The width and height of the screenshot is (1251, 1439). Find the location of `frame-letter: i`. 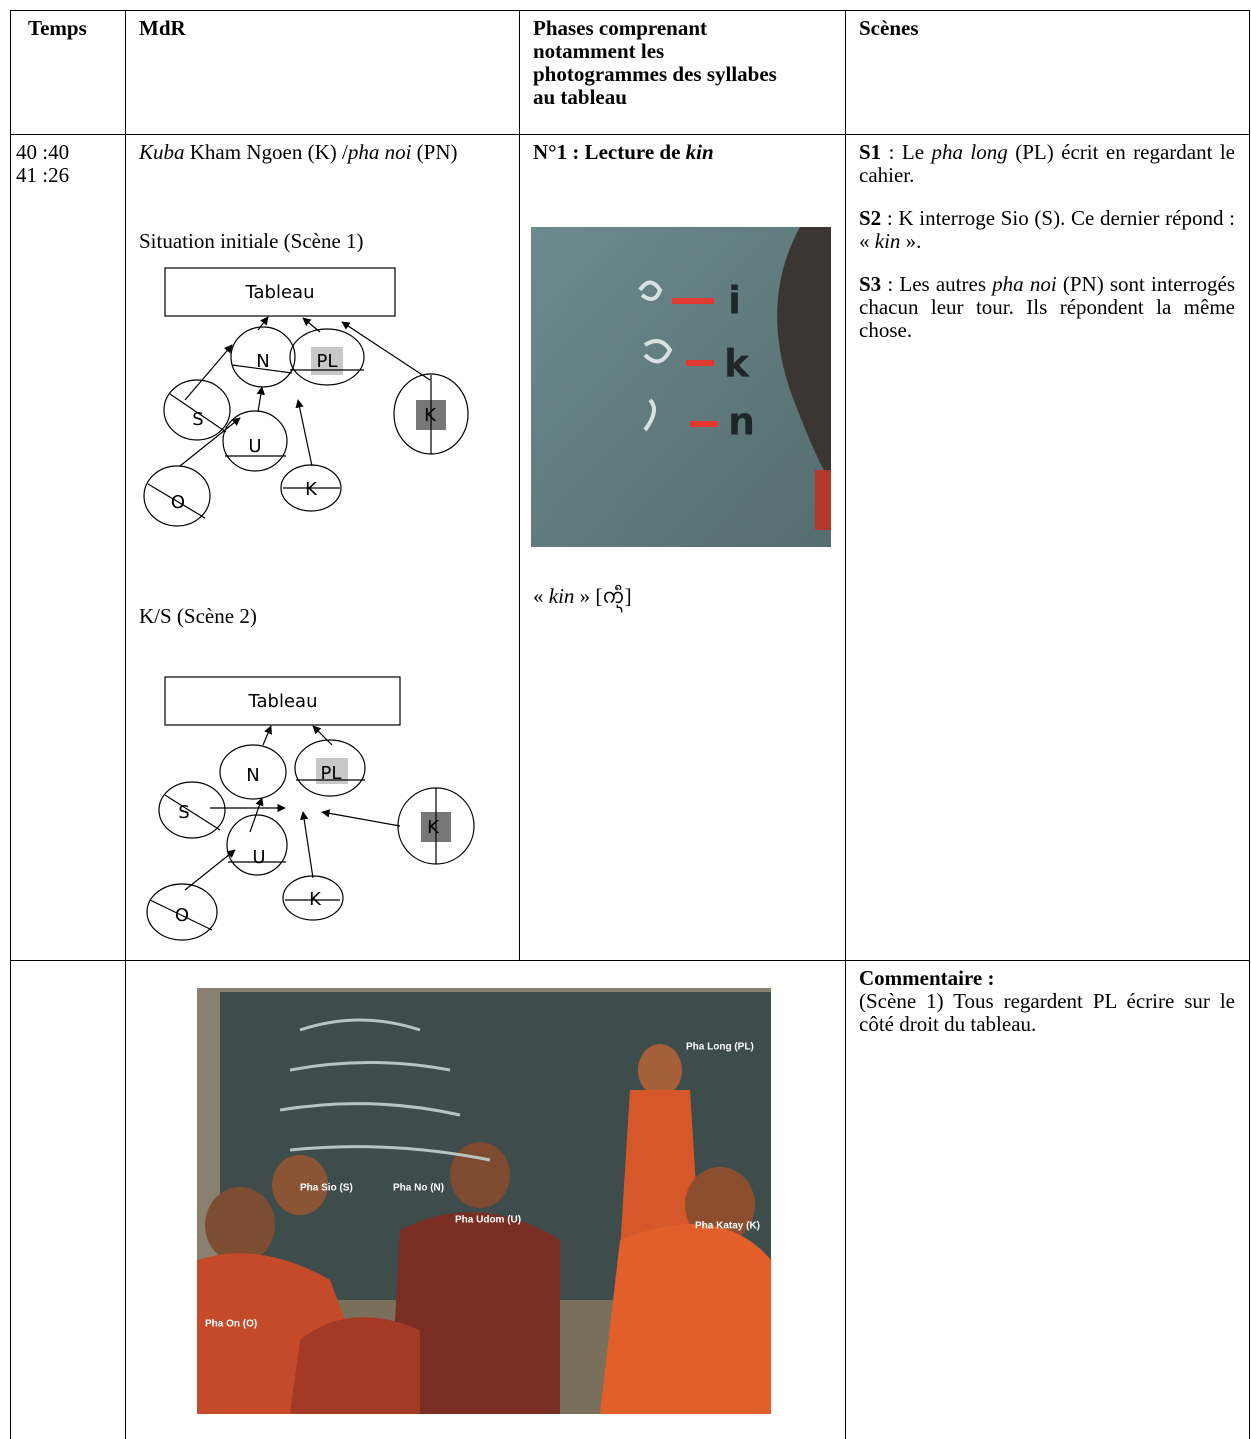

frame-letter: i is located at coordinates (734, 301).